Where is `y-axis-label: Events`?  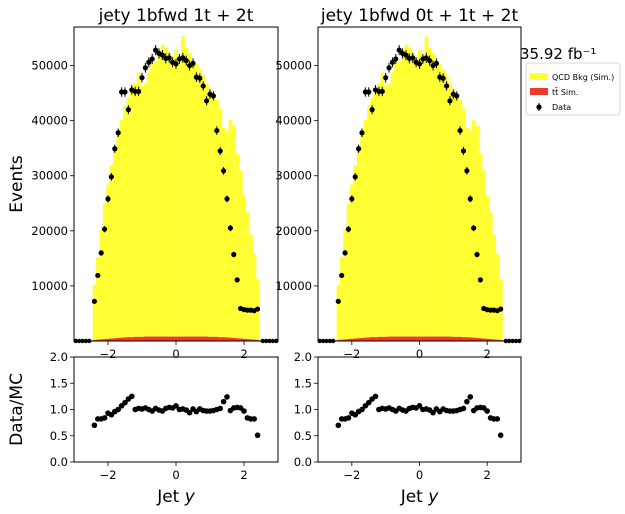
y-axis-label: Events is located at coordinates (17, 184).